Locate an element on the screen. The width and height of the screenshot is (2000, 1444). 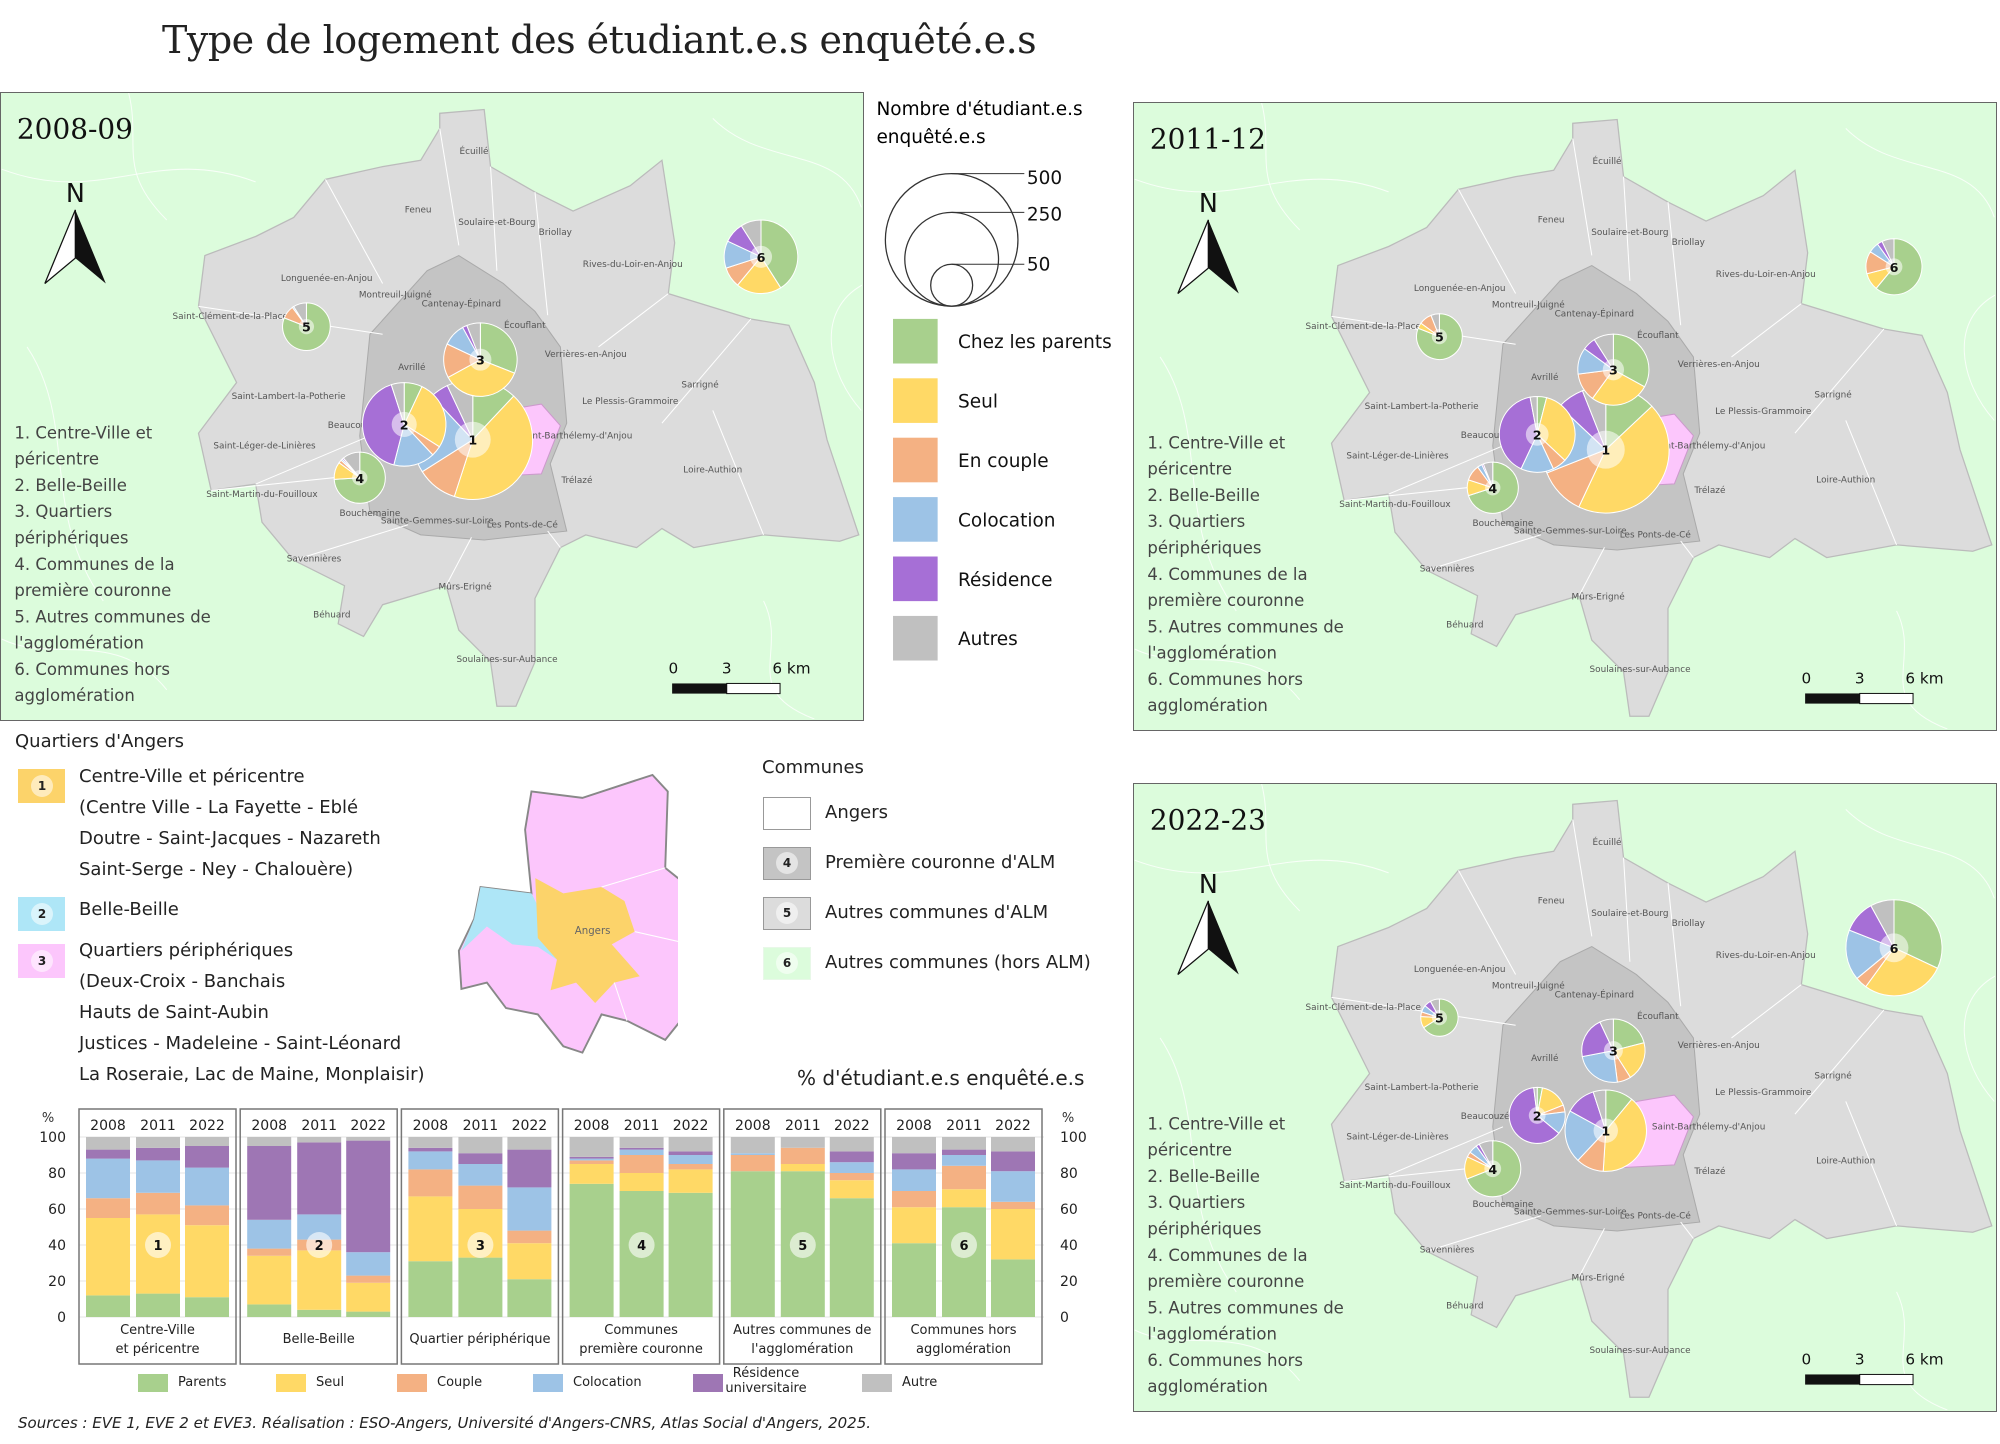
bar-panel-label: l'agglomération is located at coordinates (802, 1349).